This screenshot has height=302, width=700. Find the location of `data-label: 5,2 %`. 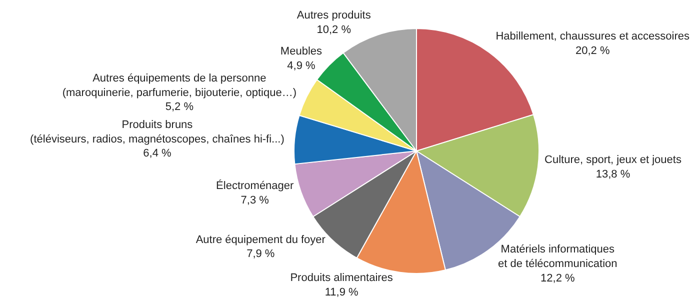

data-label: 5,2 % is located at coordinates (179, 107).